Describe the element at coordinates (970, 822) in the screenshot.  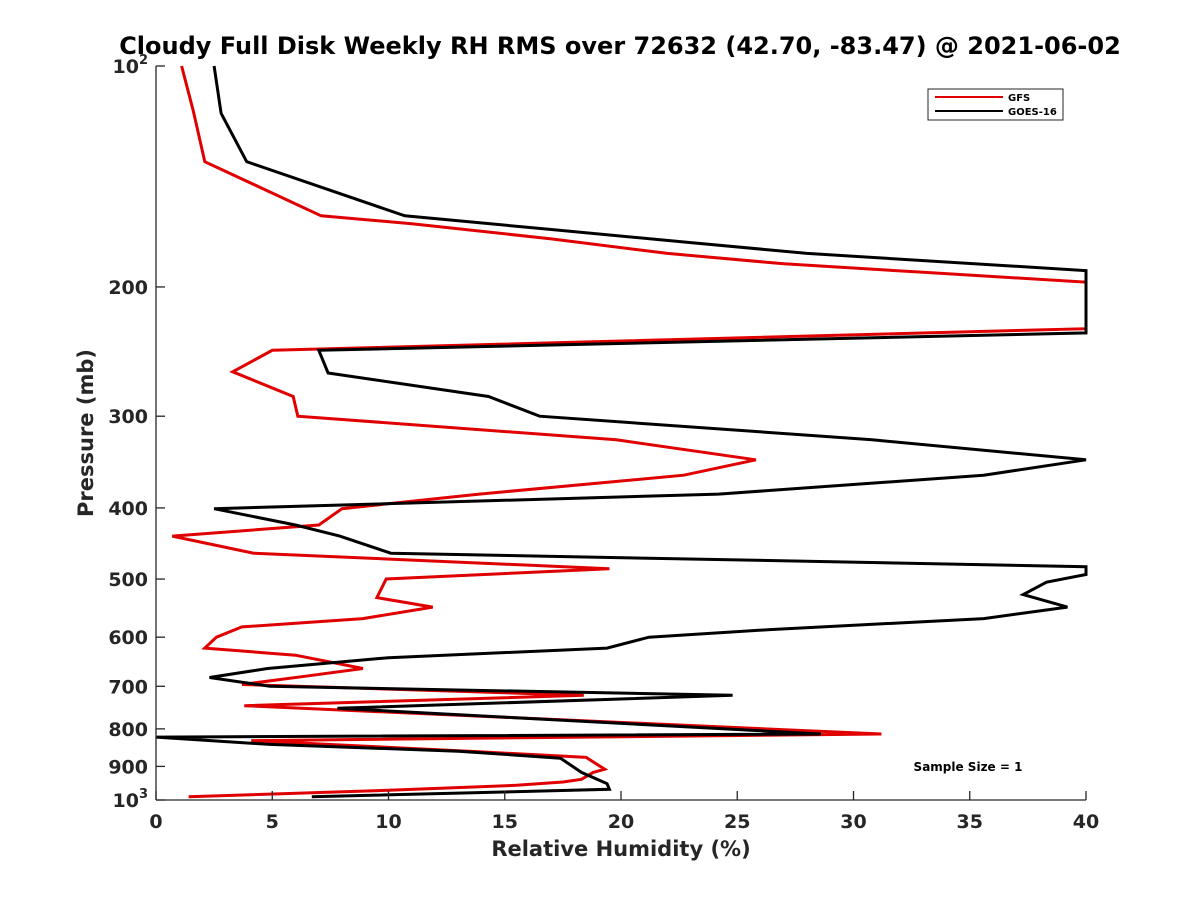
I see `x-tick-label: 35` at that location.